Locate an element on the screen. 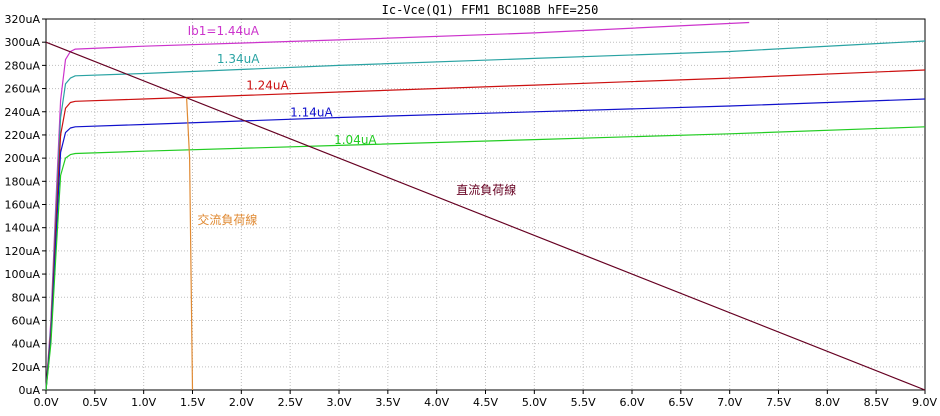 Image resolution: width=940 pixels, height=416 pixels. x-tick-label: 9.0V is located at coordinates (924, 402).